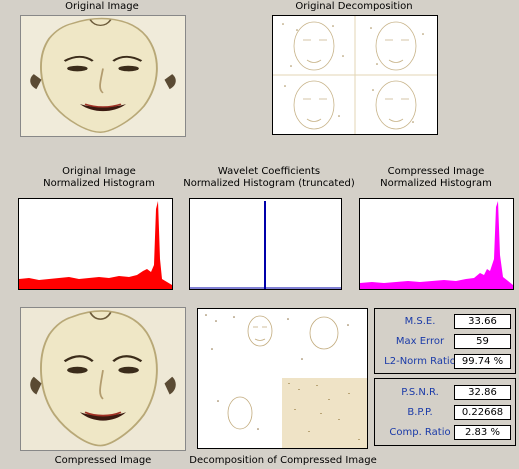 This screenshot has height=469, width=519. I want to click on hist-wavelet-plot, so click(265, 245).